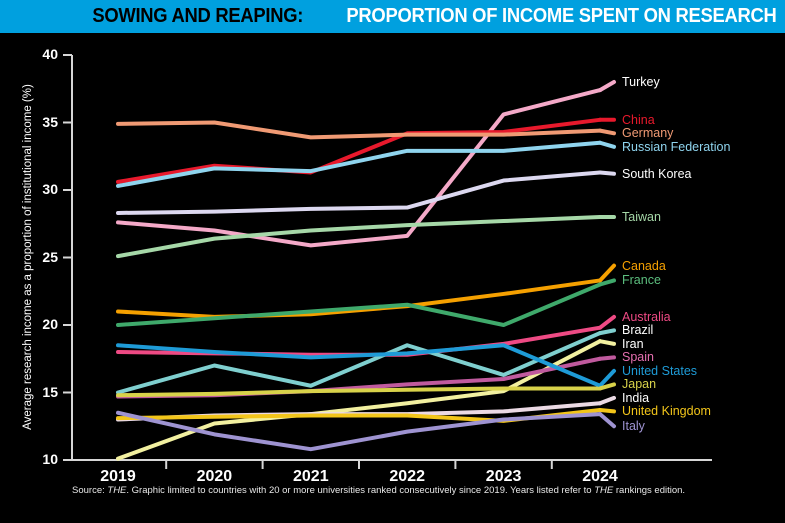 This screenshot has width=785, height=523. Describe the element at coordinates (50, 256) in the screenshot. I see `y-tick-25: 25` at that location.